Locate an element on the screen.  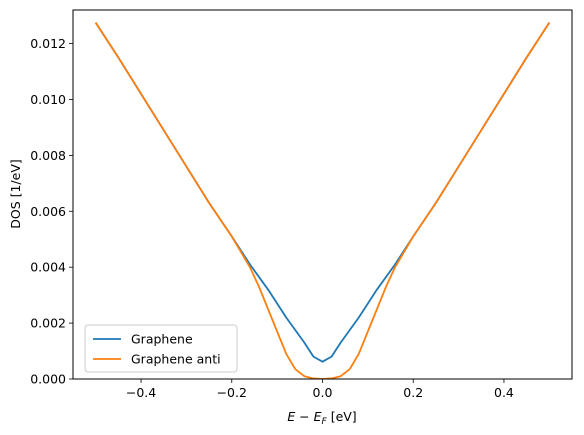
y-tick-label: 0.002 is located at coordinates (48, 323).